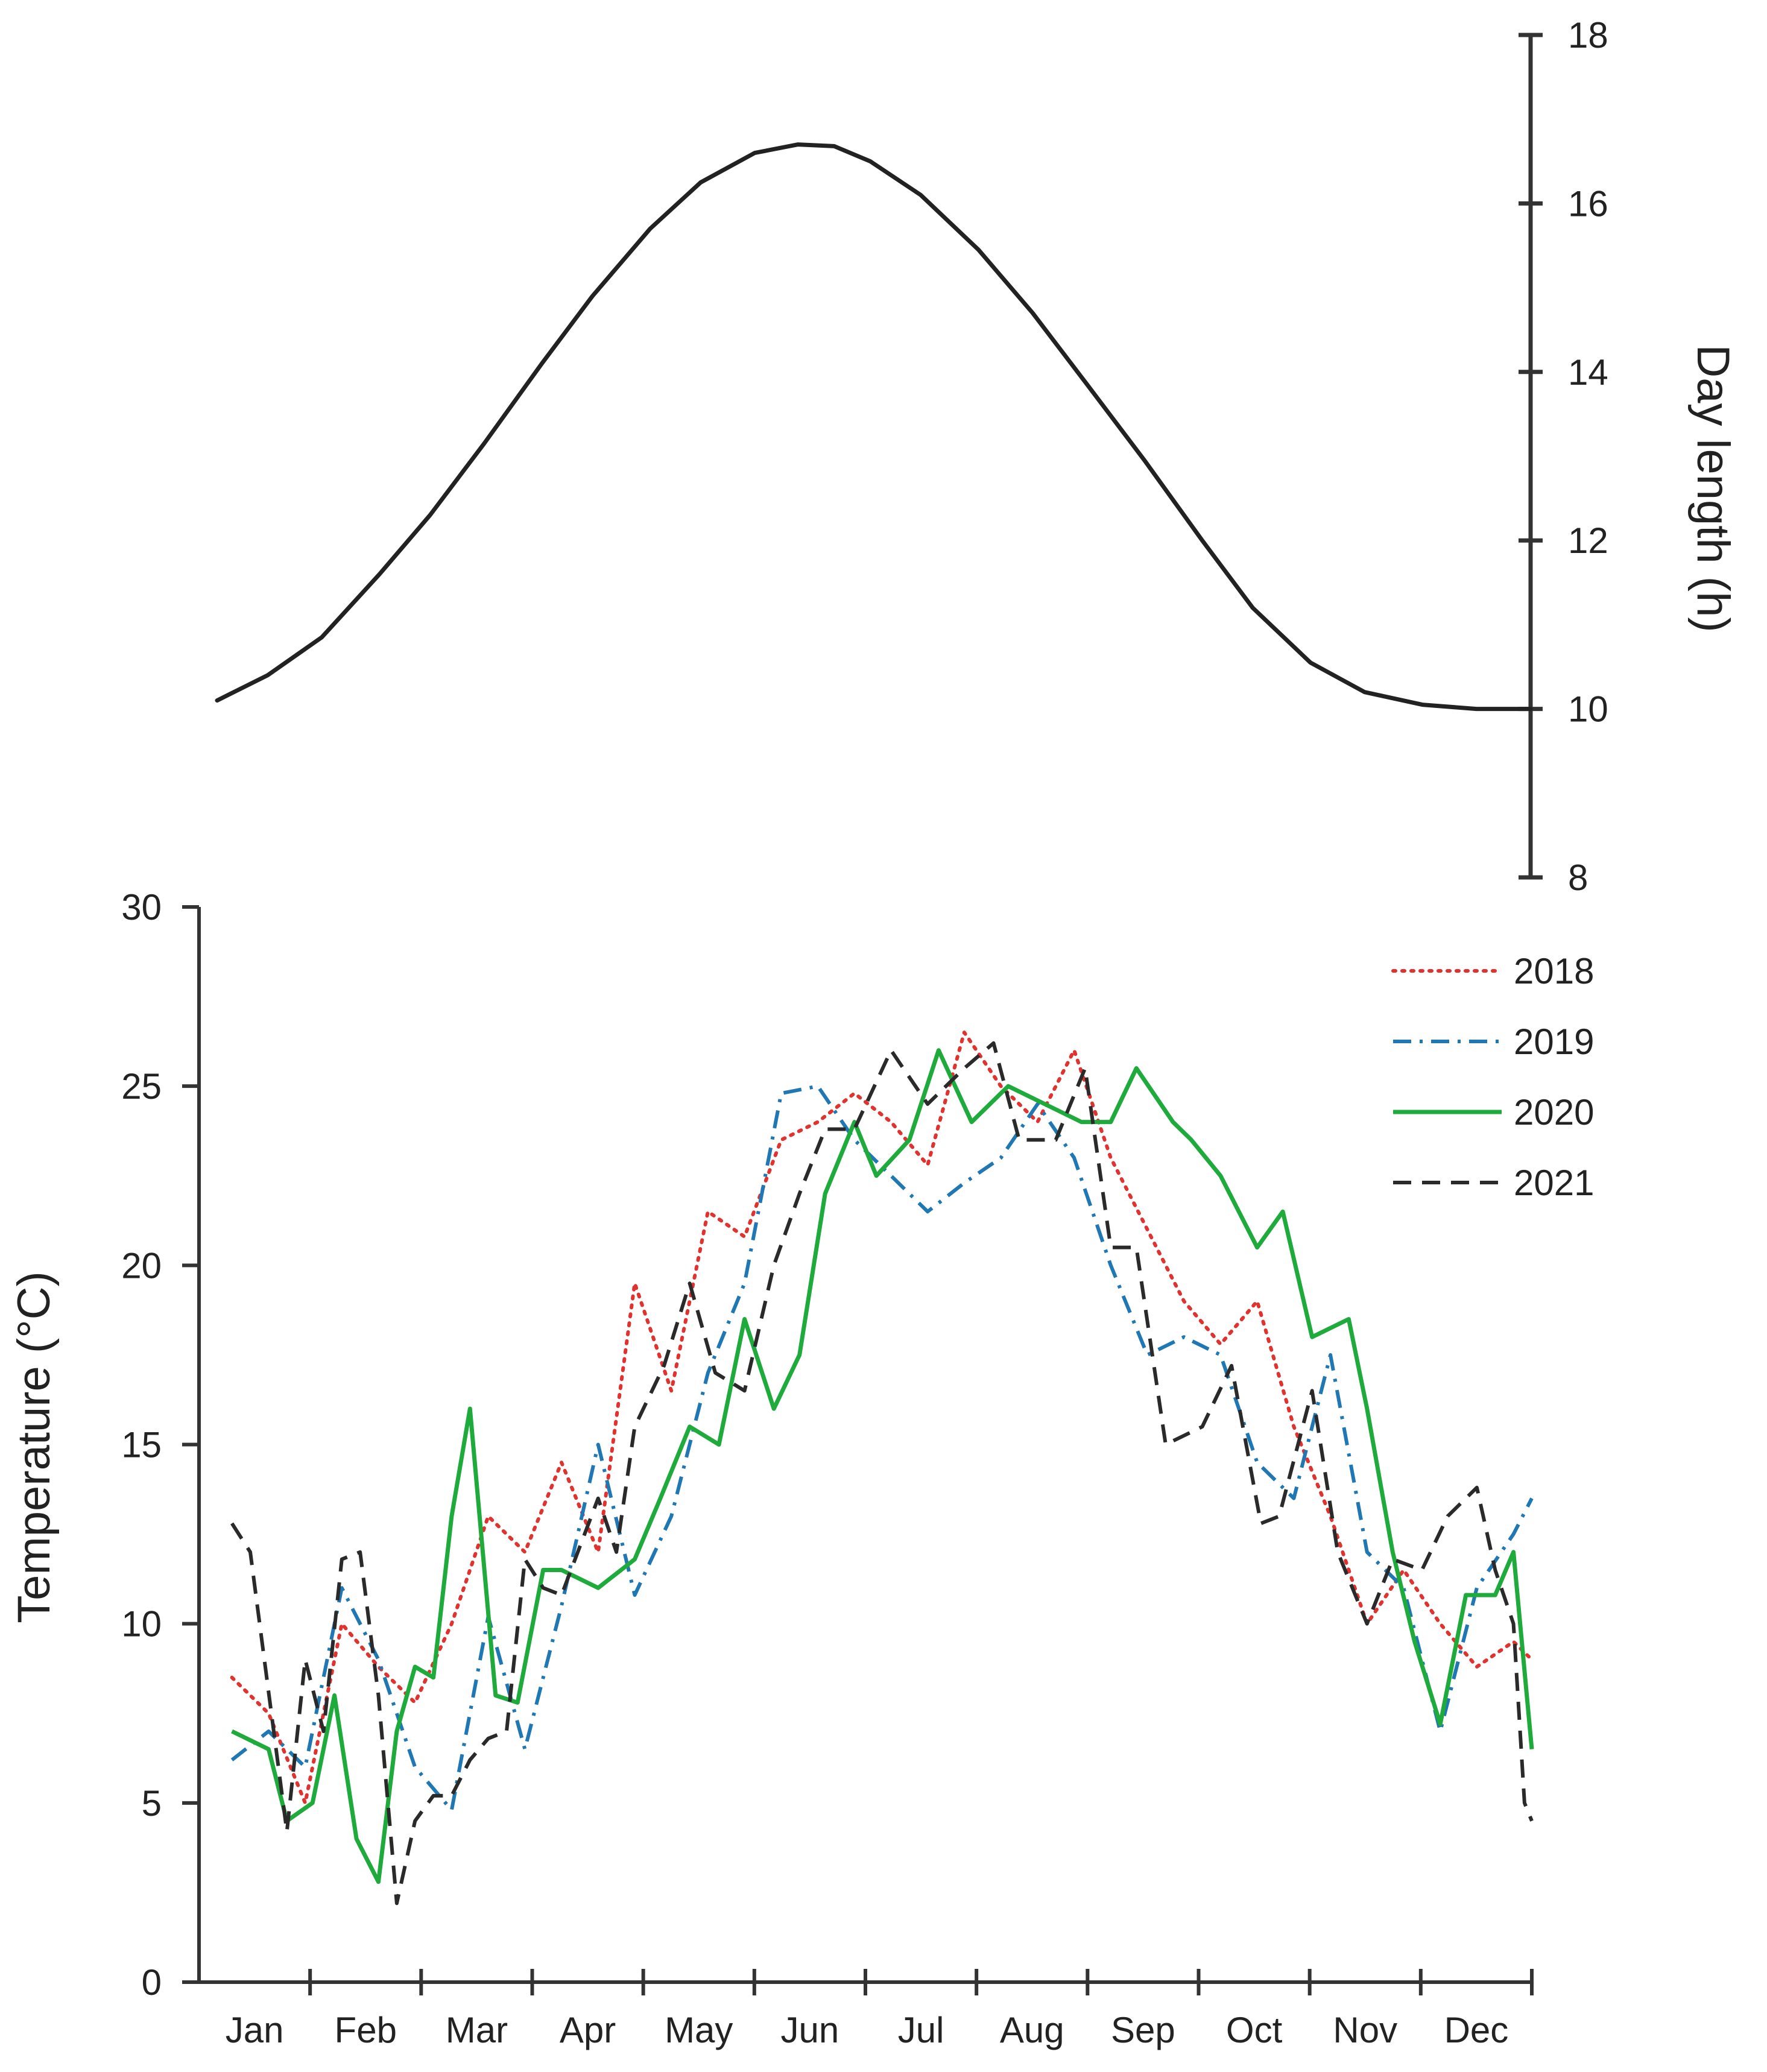 The image size is (1767, 2072). Describe the element at coordinates (1554, 971) in the screenshot. I see `legend-label-2018: 2018` at that location.